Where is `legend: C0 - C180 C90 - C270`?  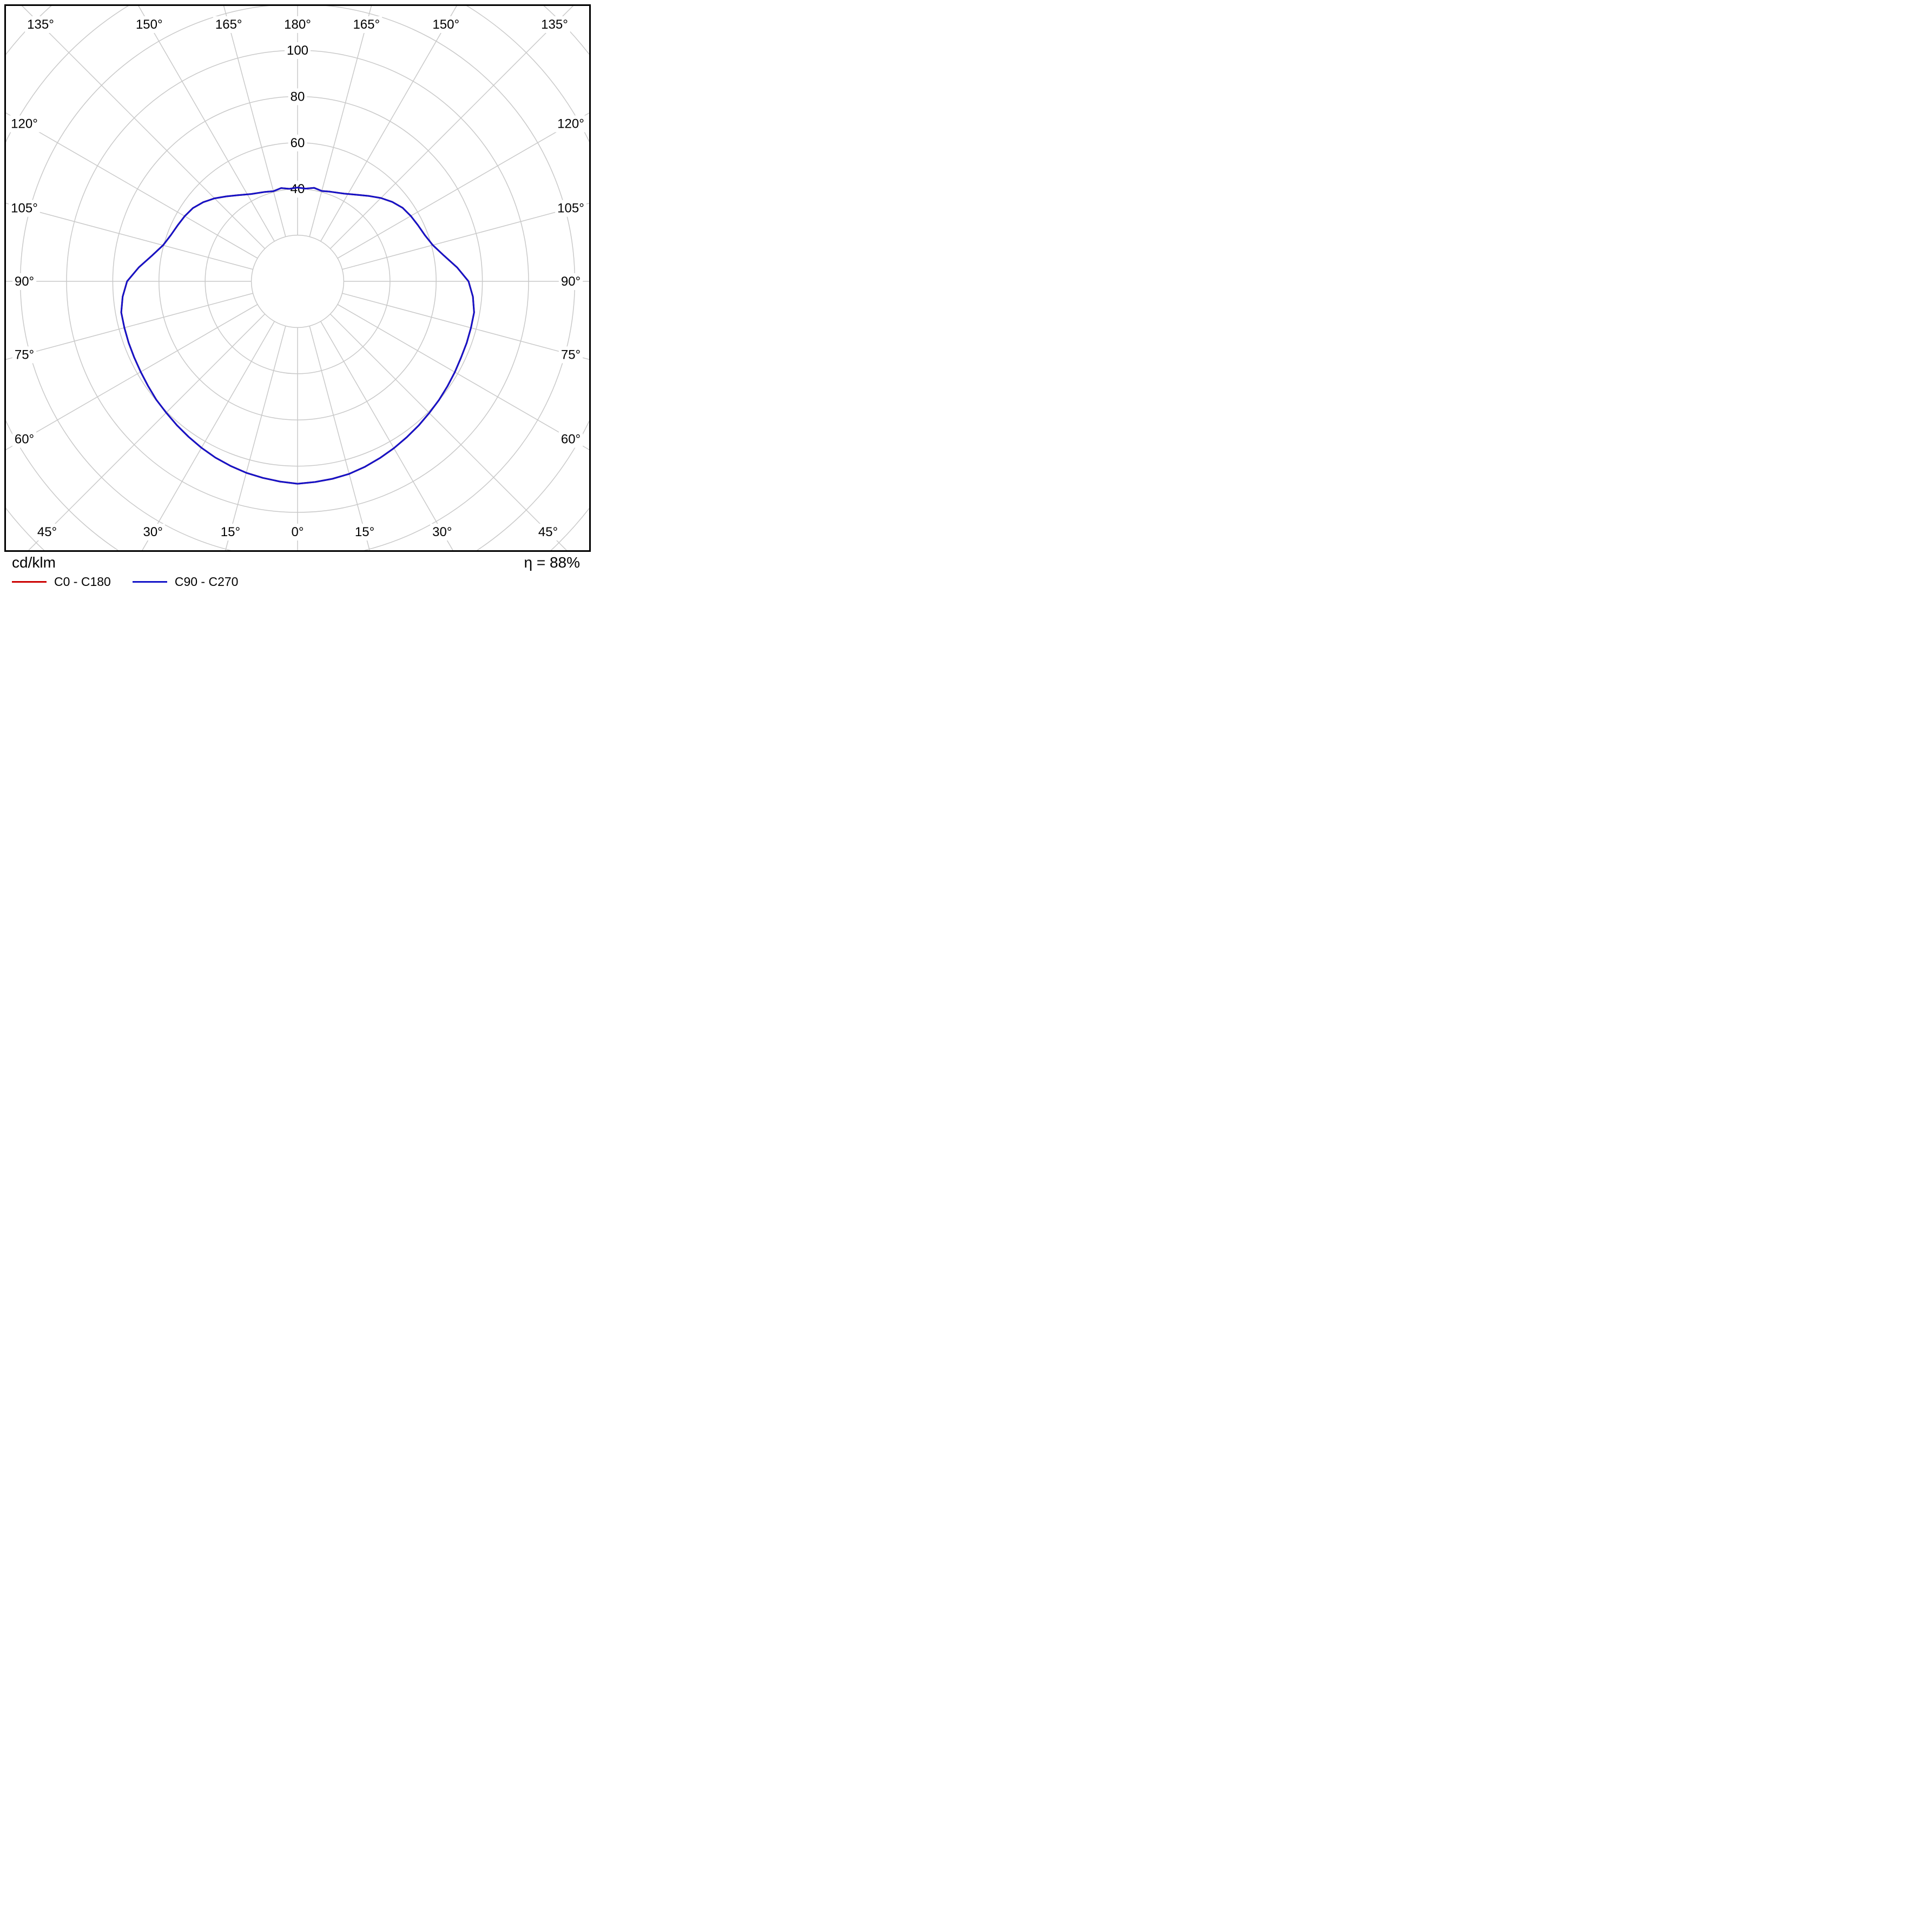 legend: C0 - C180 C90 - C270 is located at coordinates (125, 582).